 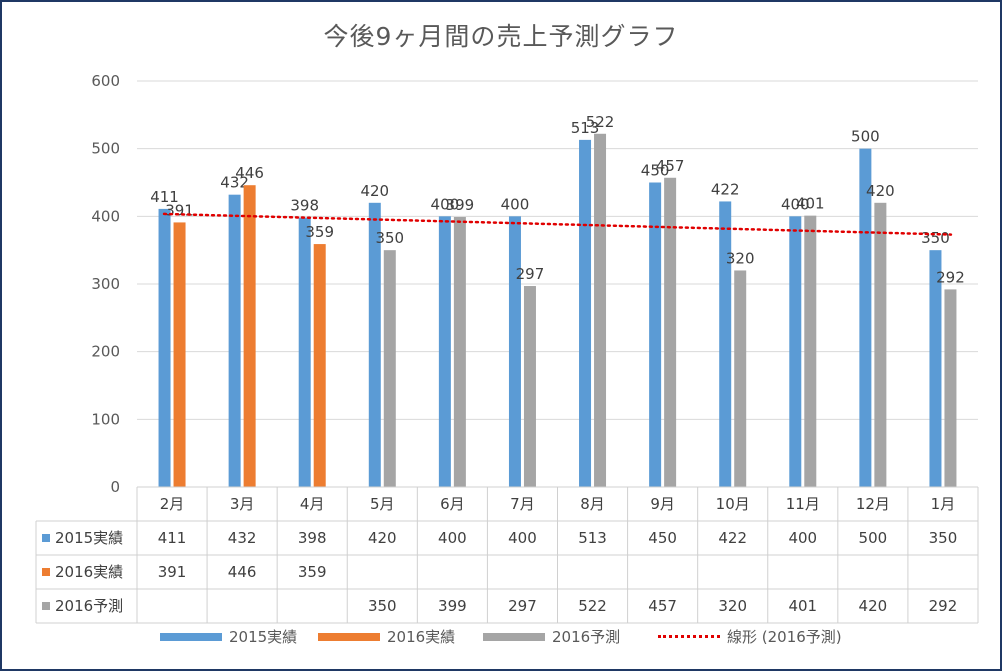 What do you see at coordinates (592, 504) in the screenshot?
I see `x-tick-label: 8月` at bounding box center [592, 504].